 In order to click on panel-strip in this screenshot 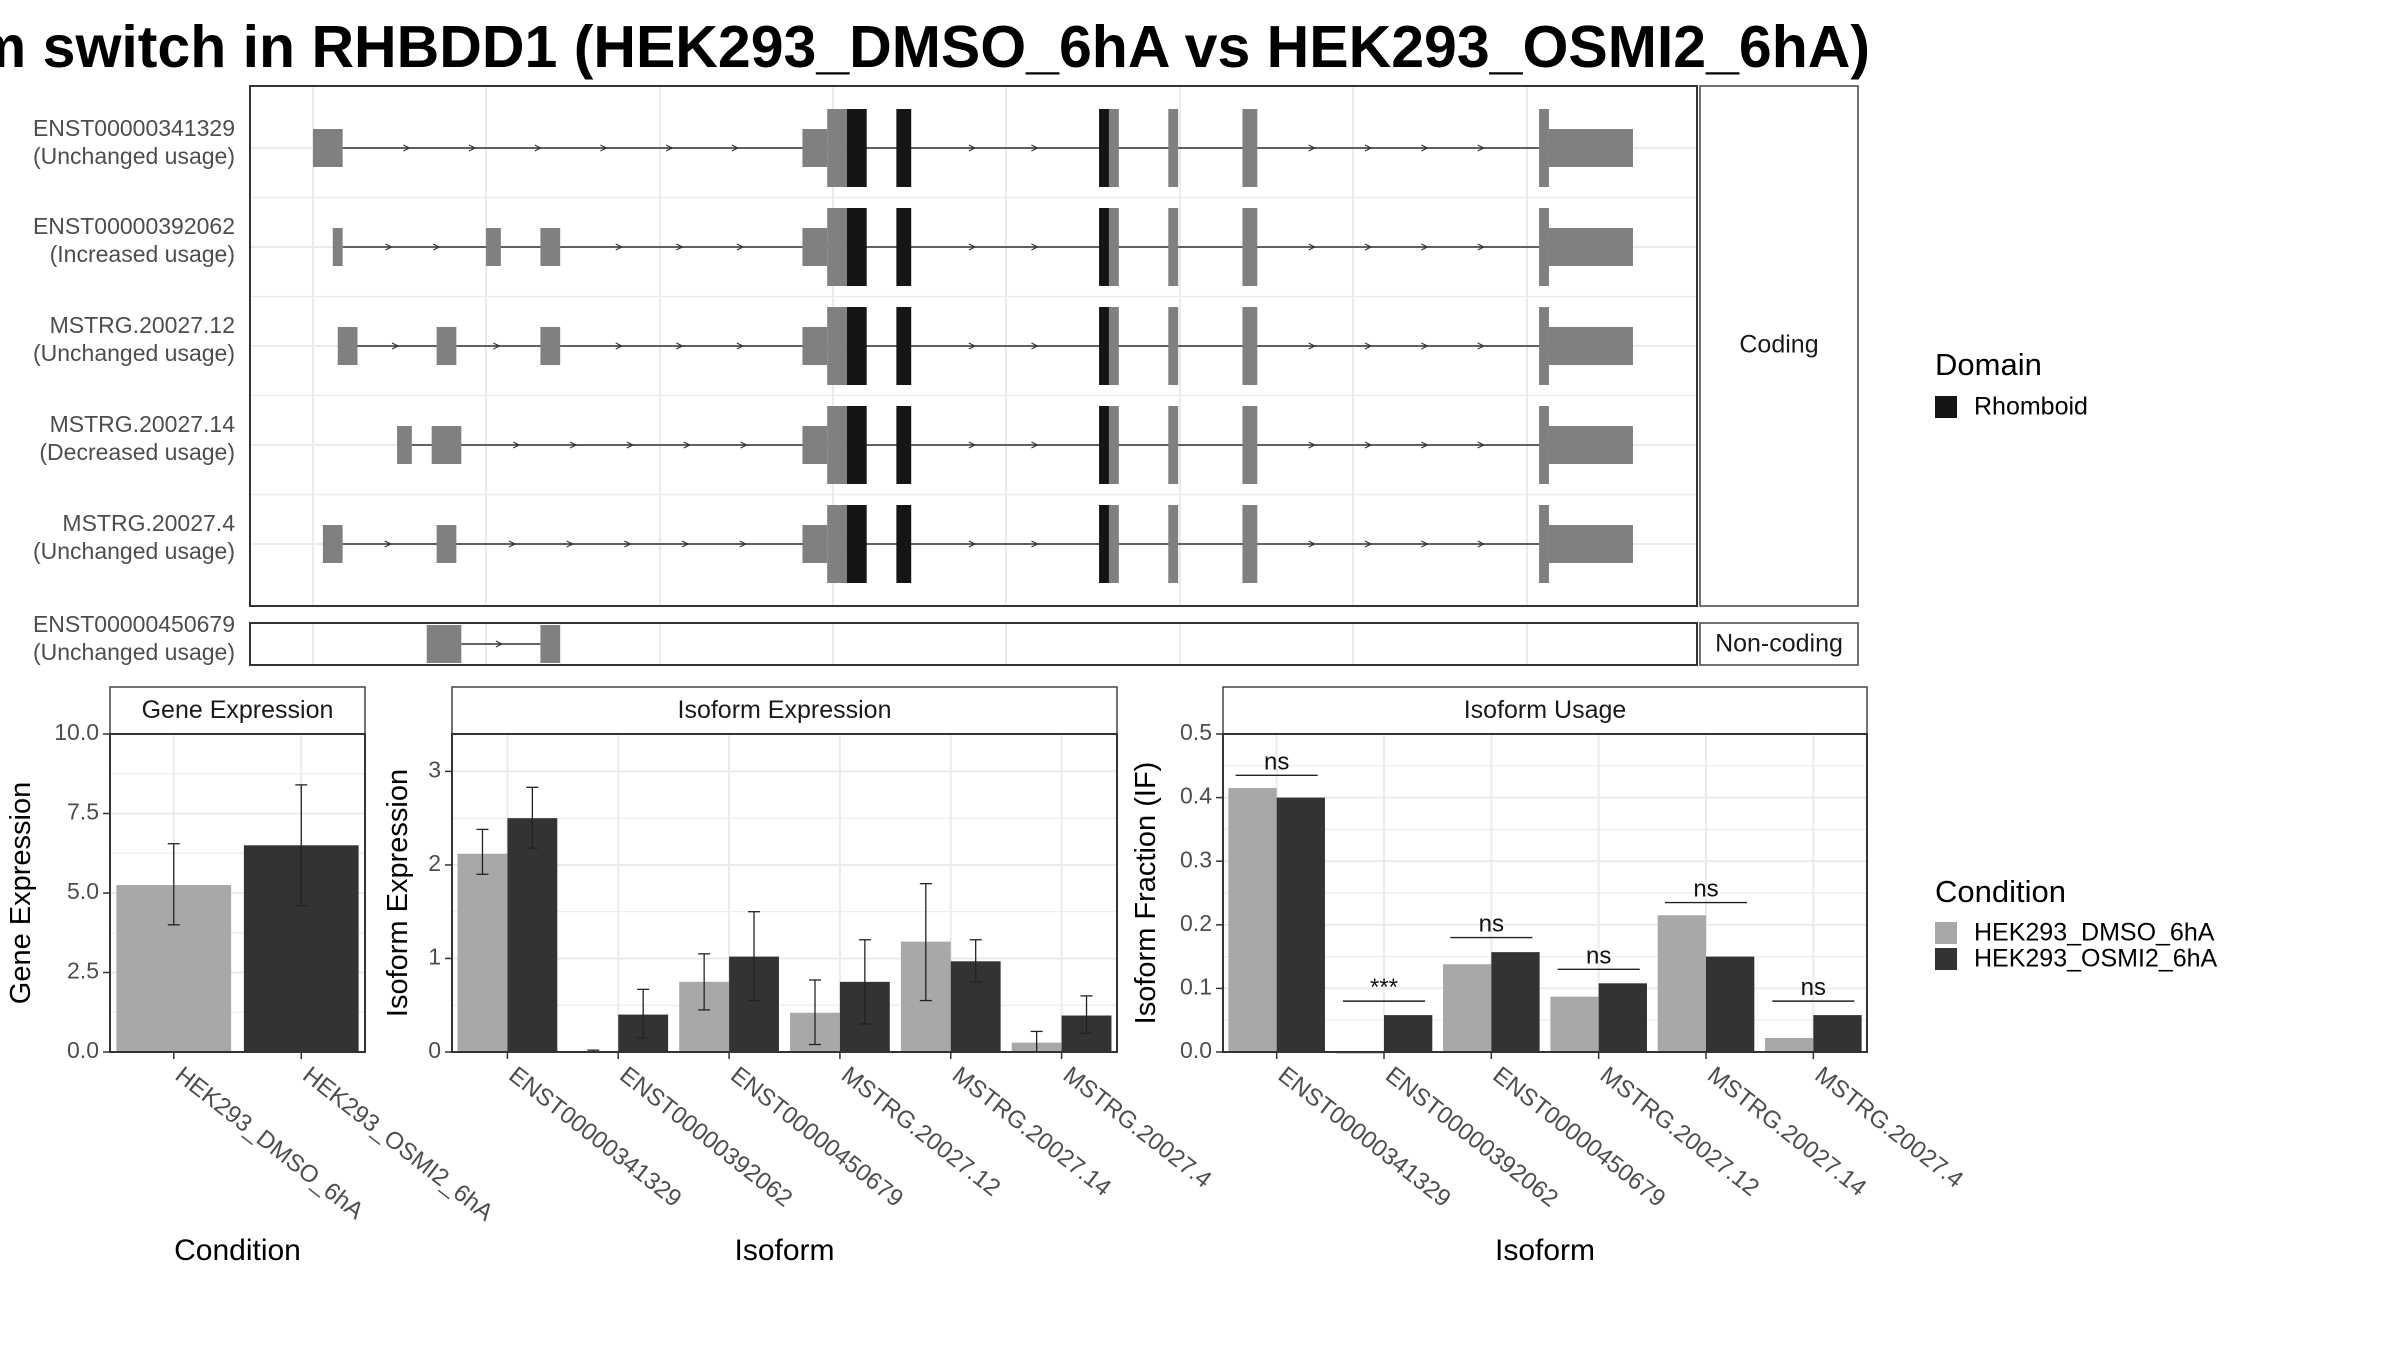, I will do `click(237, 710)`.